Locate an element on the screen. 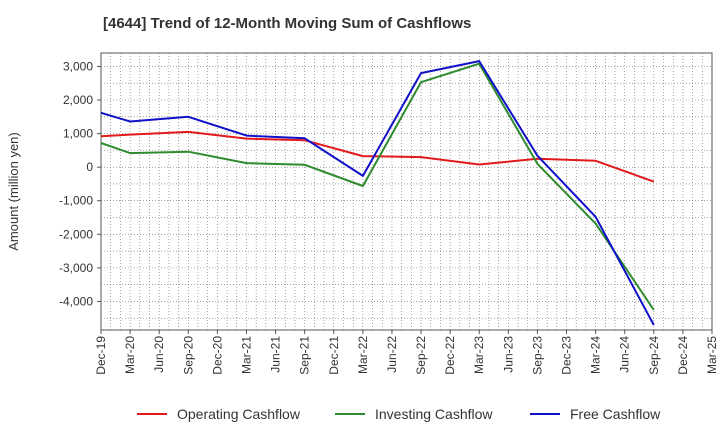  x-tick-label: Sep-20 is located at coordinates (188, 355).